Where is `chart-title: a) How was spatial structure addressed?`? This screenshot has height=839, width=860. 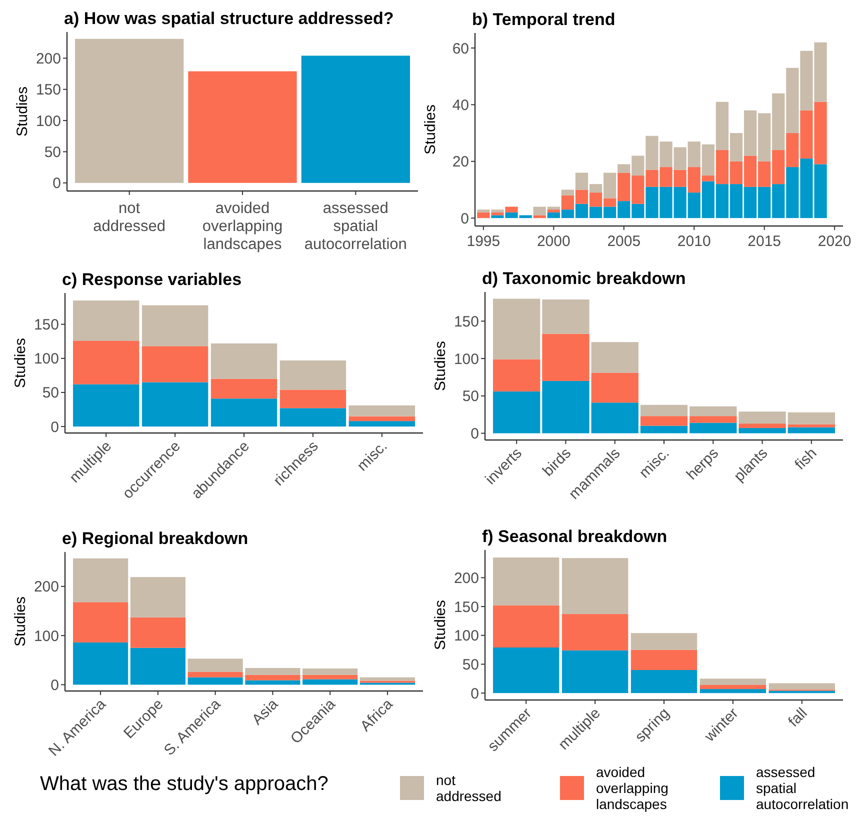
chart-title: a) How was spatial structure addressed? is located at coordinates (229, 18).